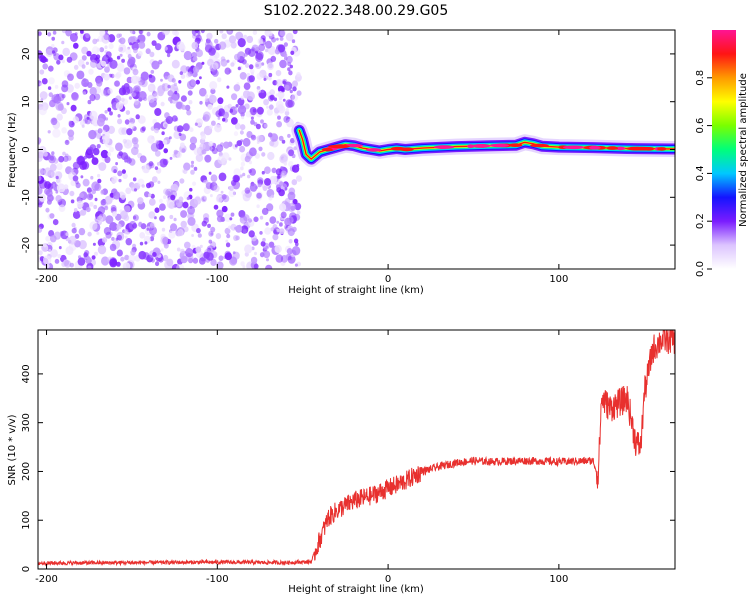  What do you see at coordinates (26, 569) in the screenshot?
I see `y-tick-label: 0` at bounding box center [26, 569].